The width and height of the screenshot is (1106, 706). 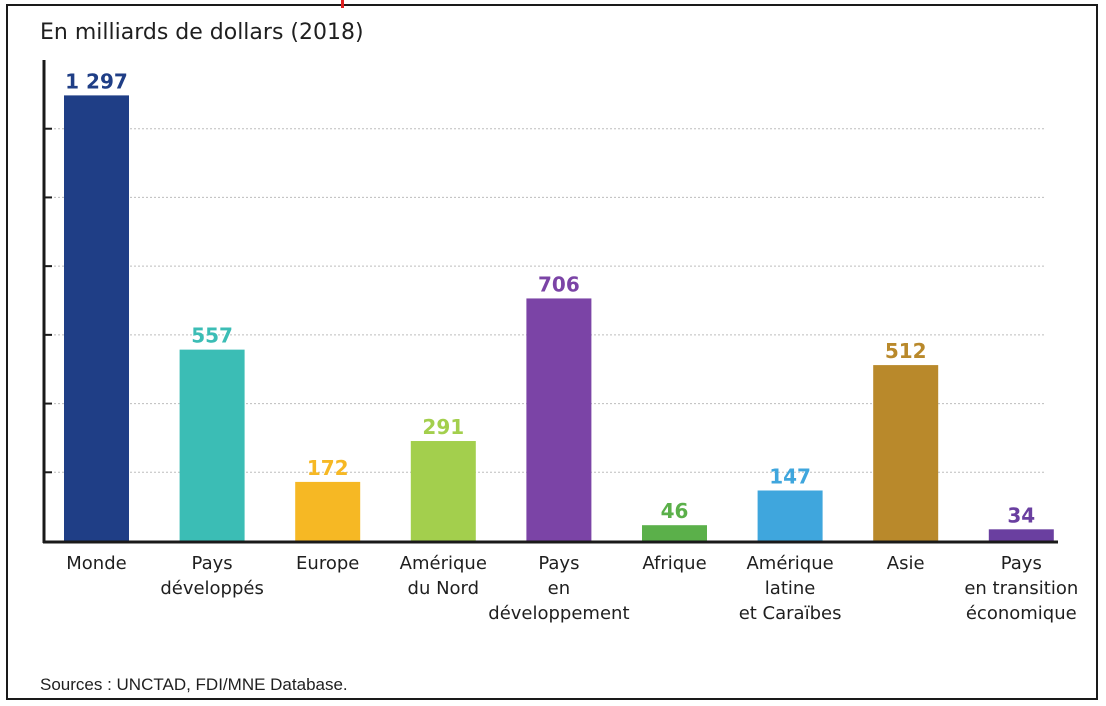 I want to click on category-label: en transition, so click(x=1021, y=588).